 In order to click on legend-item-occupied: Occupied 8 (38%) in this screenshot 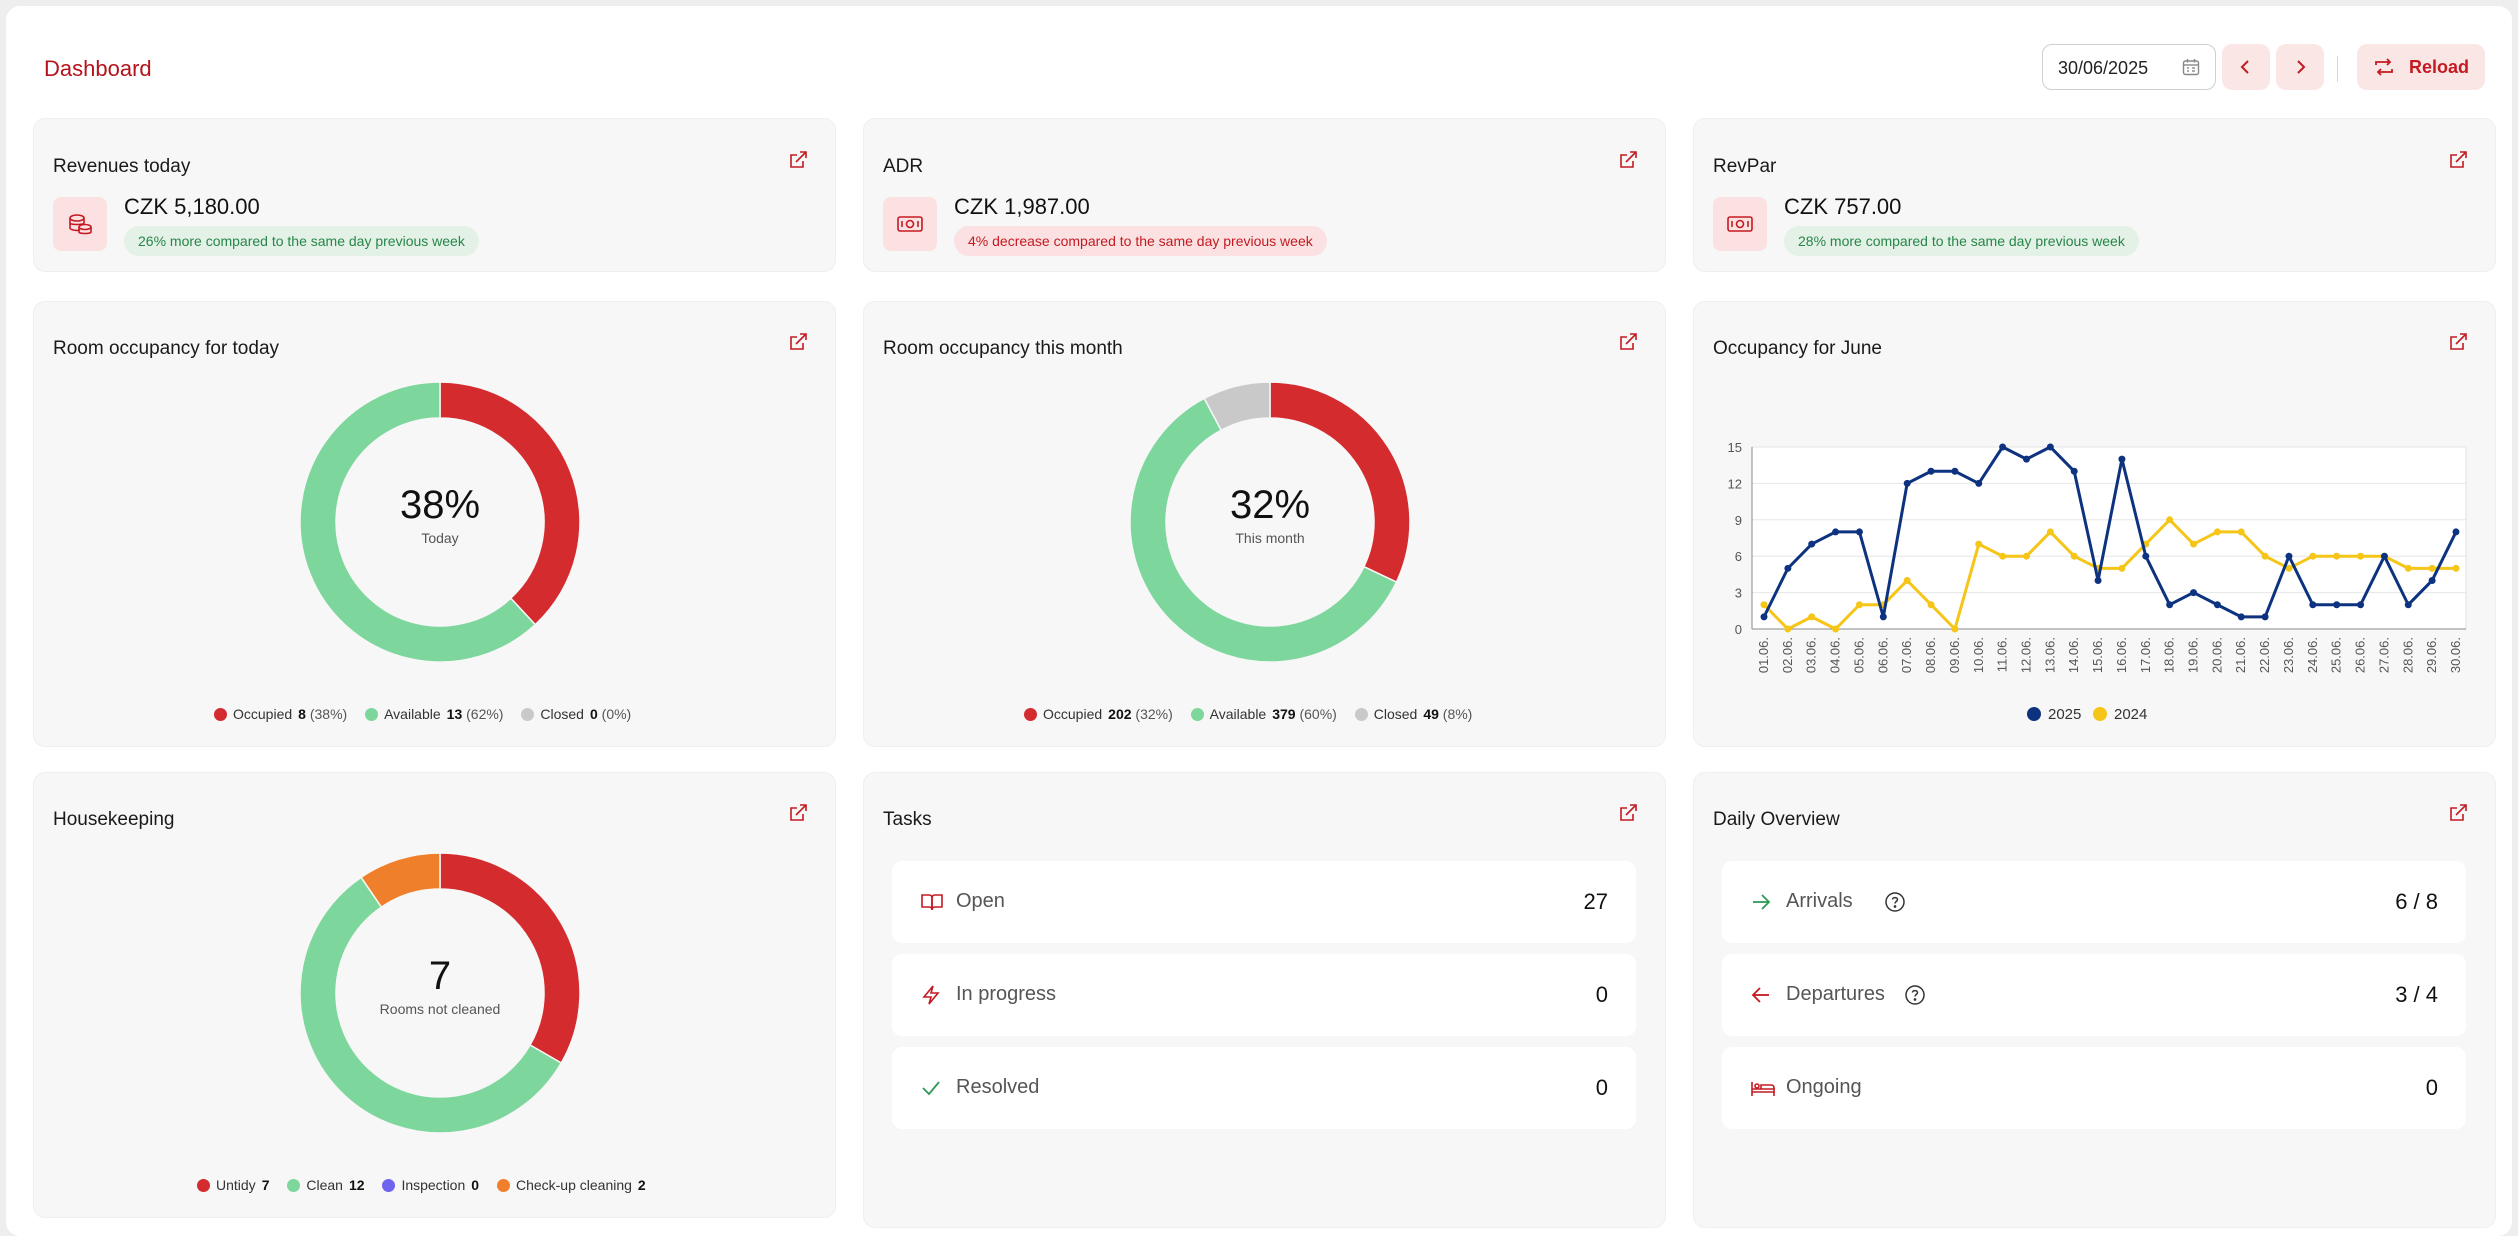, I will do `click(280, 714)`.